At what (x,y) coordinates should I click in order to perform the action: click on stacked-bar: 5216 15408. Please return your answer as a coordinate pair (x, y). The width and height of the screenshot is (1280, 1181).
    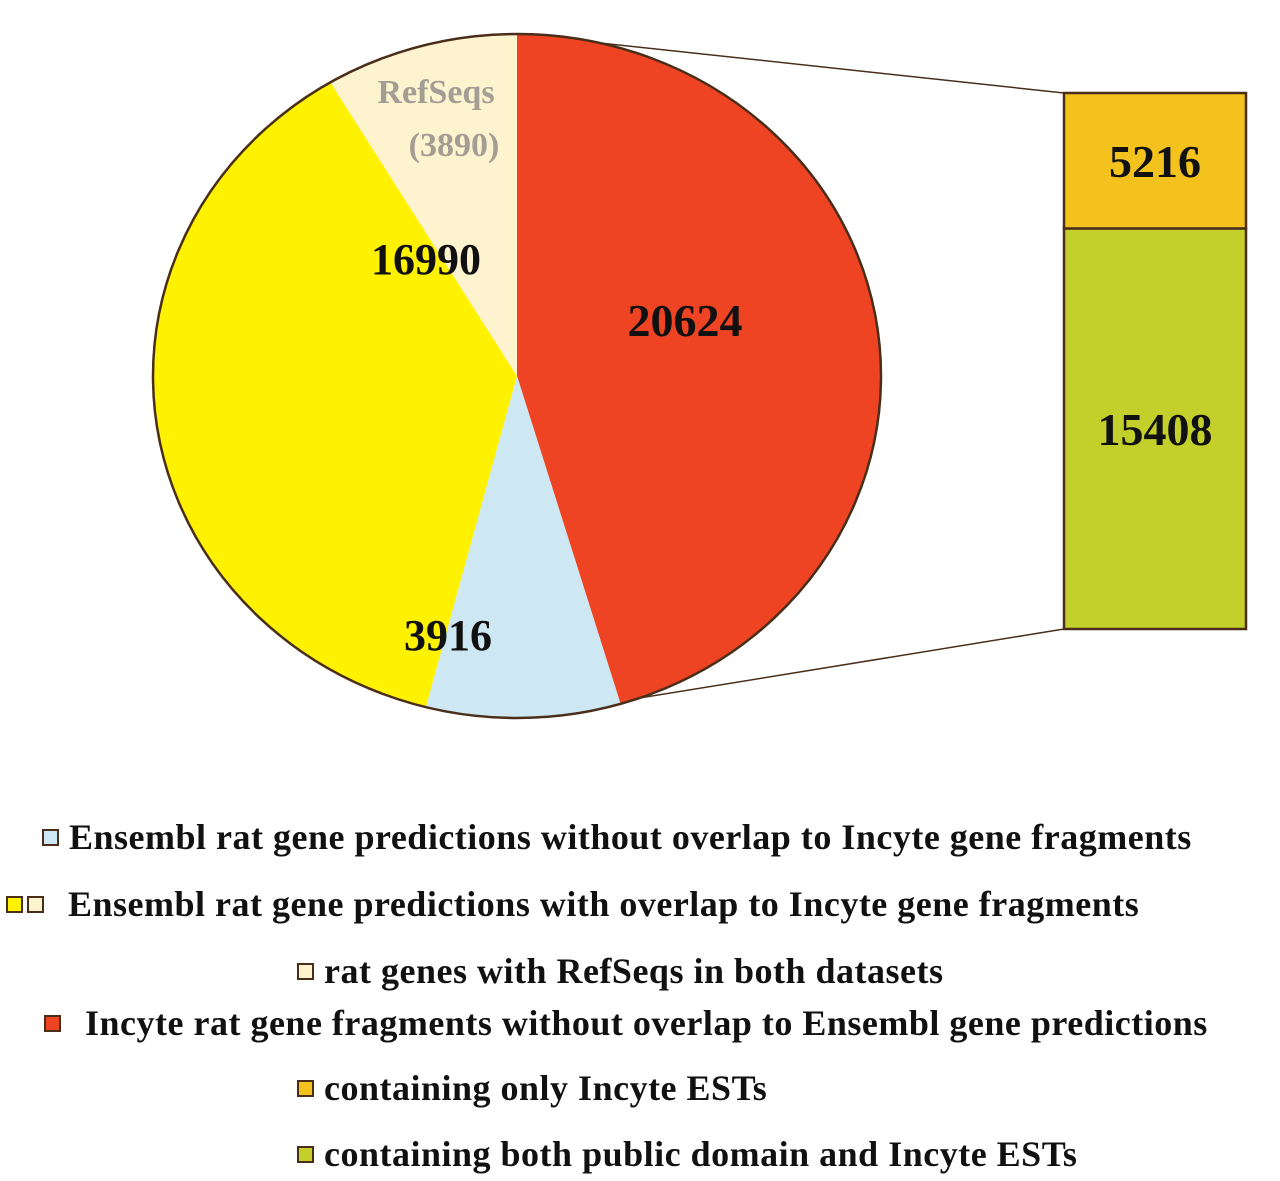
    Looking at the image, I should click on (1155, 361).